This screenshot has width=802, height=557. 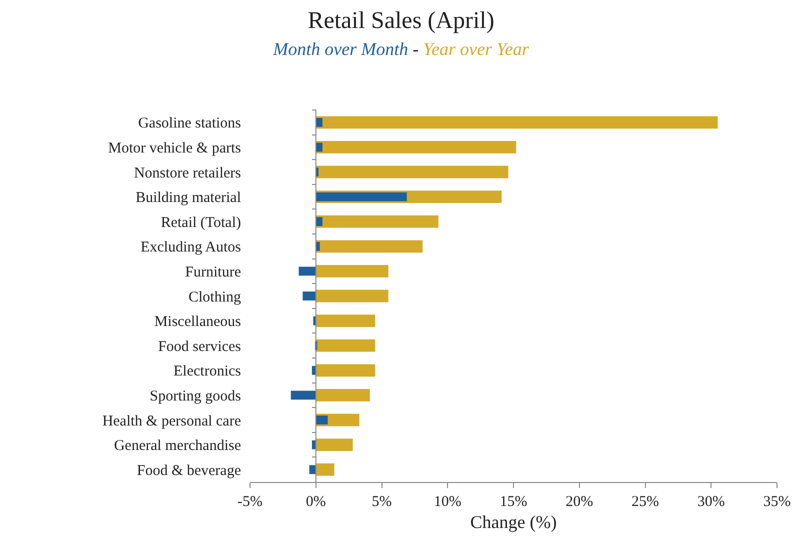 I want to click on x-tick-label: 35%, so click(x=777, y=502).